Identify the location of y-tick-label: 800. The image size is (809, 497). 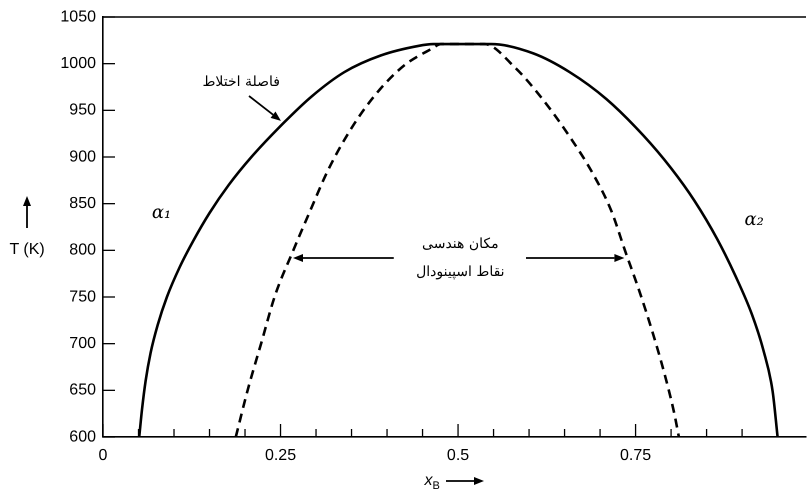
(82, 250).